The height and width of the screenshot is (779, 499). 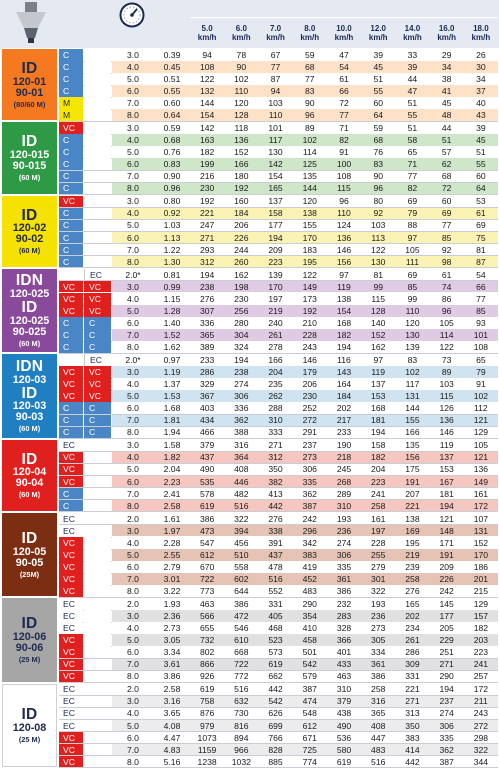 I want to click on rate-cell: 438, so click(x=344, y=713).